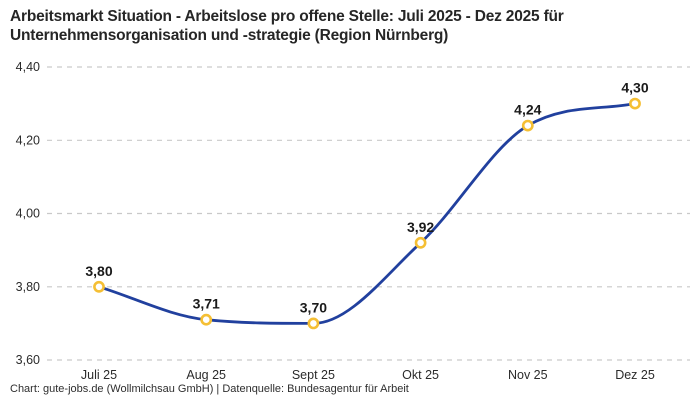  Describe the element at coordinates (206, 375) in the screenshot. I see `x-tick-label: Aug 25` at that location.